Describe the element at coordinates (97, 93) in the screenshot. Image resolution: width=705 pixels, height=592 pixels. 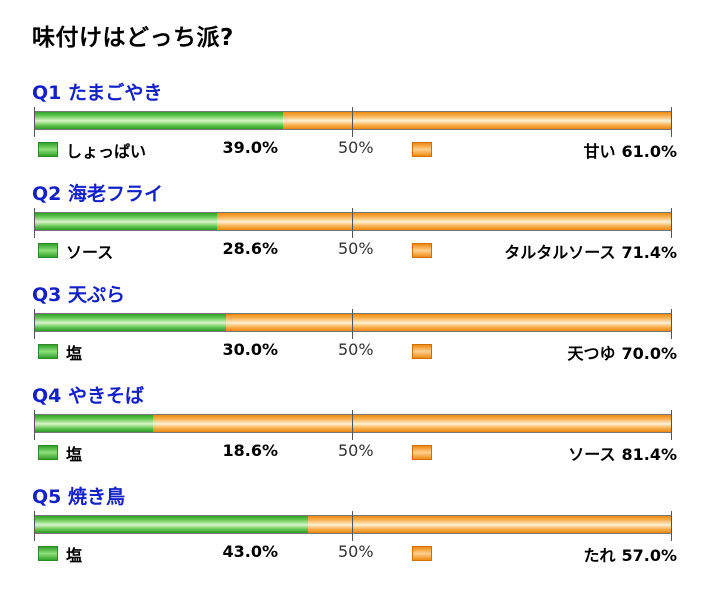
I see `question-label: Q1 たまごやき` at that location.